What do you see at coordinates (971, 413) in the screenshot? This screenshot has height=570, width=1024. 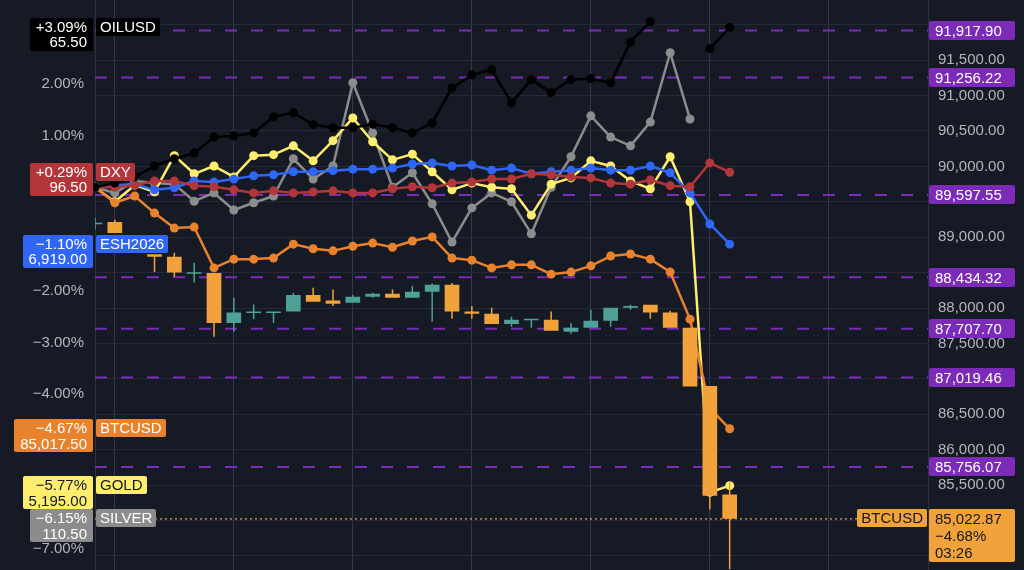 I see `y2-tick-label: 86,500.00` at bounding box center [971, 413].